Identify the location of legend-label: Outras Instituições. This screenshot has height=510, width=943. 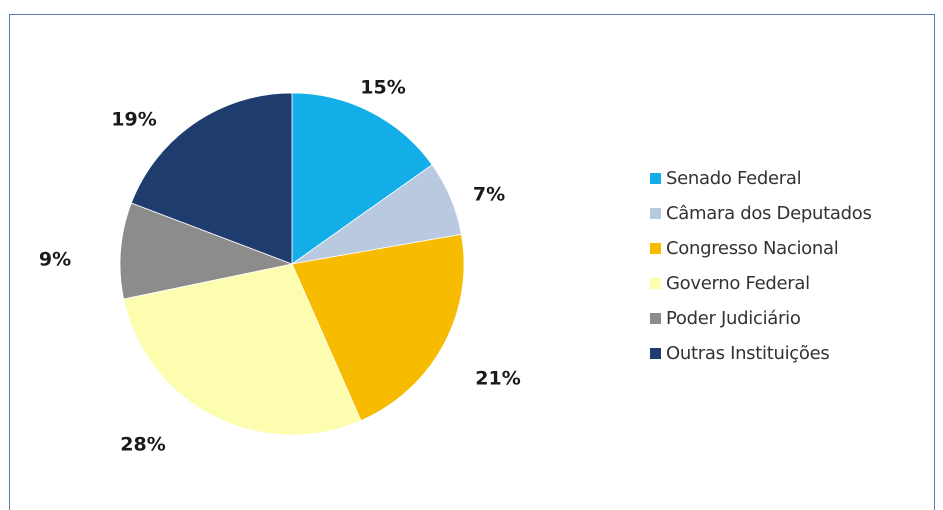
(748, 353).